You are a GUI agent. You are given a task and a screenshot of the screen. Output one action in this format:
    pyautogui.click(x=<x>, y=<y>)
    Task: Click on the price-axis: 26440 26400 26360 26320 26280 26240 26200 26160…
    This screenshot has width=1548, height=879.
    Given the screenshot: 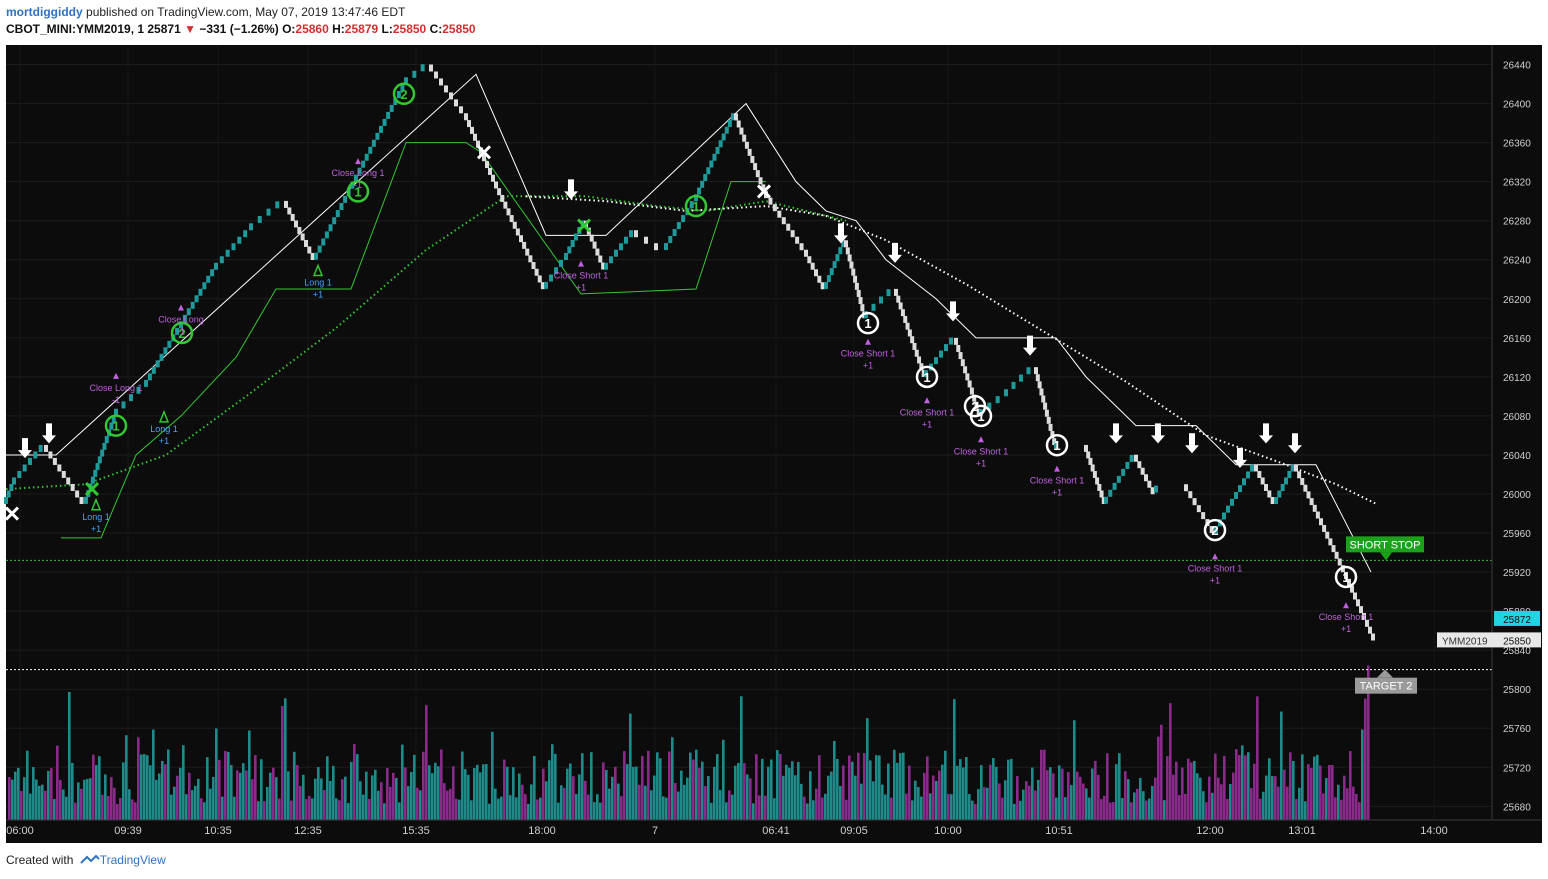 What is the action you would take?
    pyautogui.click(x=1511, y=432)
    